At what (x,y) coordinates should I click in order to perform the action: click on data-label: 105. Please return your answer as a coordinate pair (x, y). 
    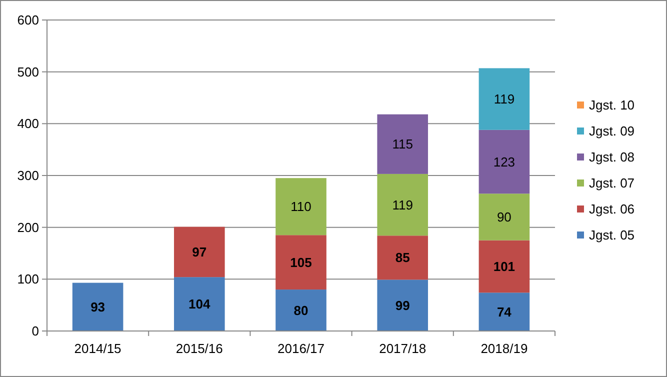
    Looking at the image, I should click on (301, 262).